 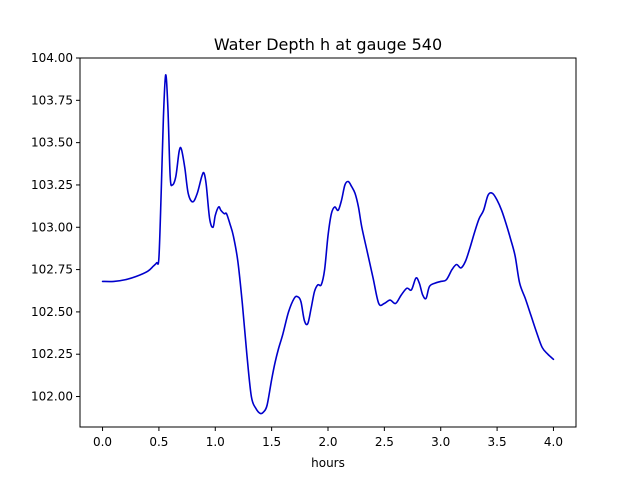 I want to click on x-axis: 0.0 0.5 1.0 1.5 2.0 2.5 3.0 3.5 4.0, so click(x=328, y=438).